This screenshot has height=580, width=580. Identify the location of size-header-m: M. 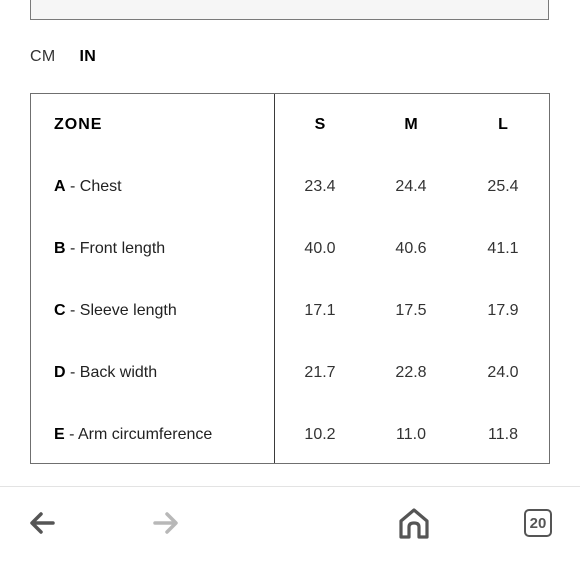
(411, 124).